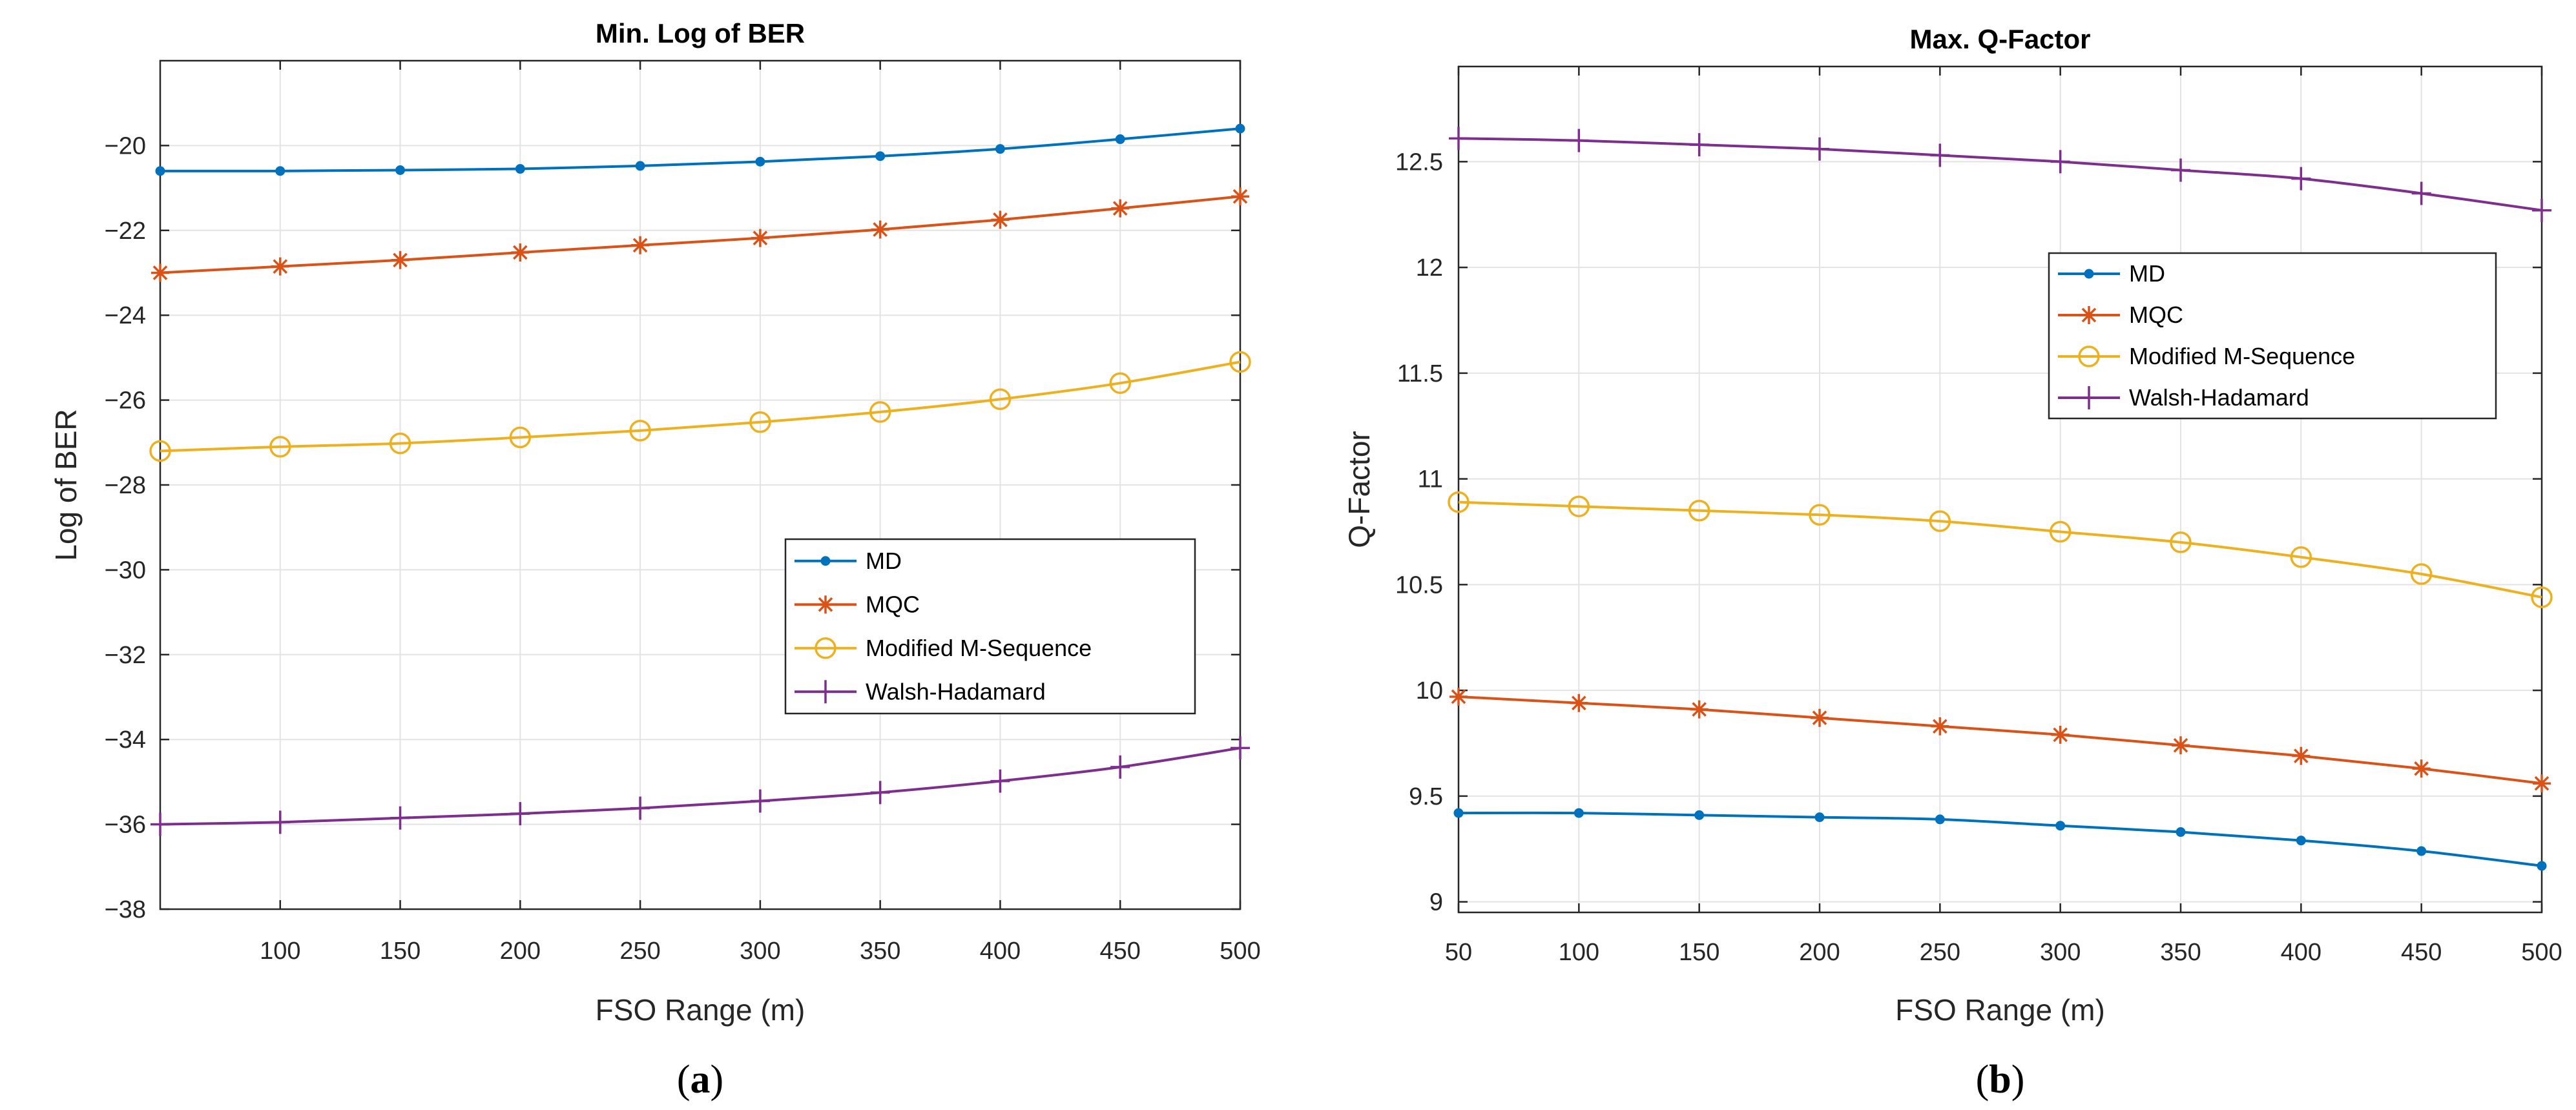 This screenshot has height=1110, width=2576. I want to click on y-tick-label: 9, so click(1436, 903).